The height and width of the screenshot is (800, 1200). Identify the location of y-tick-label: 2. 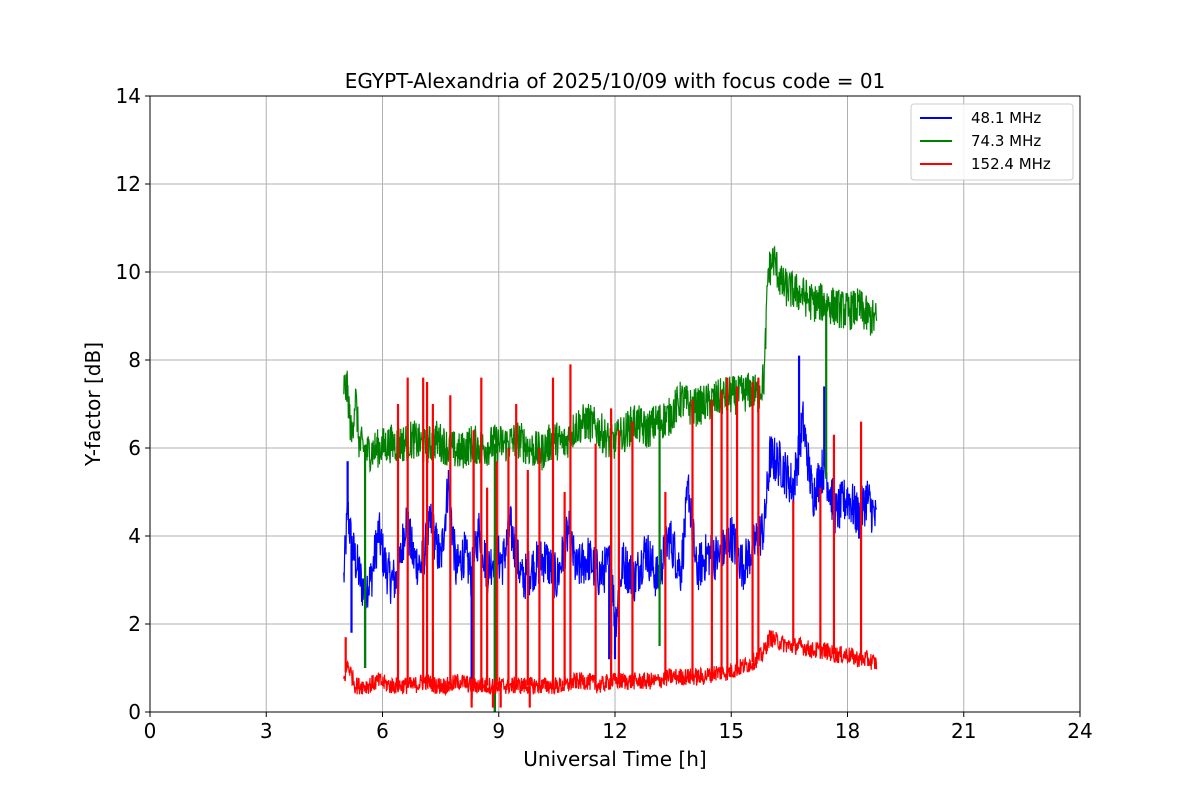
(134, 624).